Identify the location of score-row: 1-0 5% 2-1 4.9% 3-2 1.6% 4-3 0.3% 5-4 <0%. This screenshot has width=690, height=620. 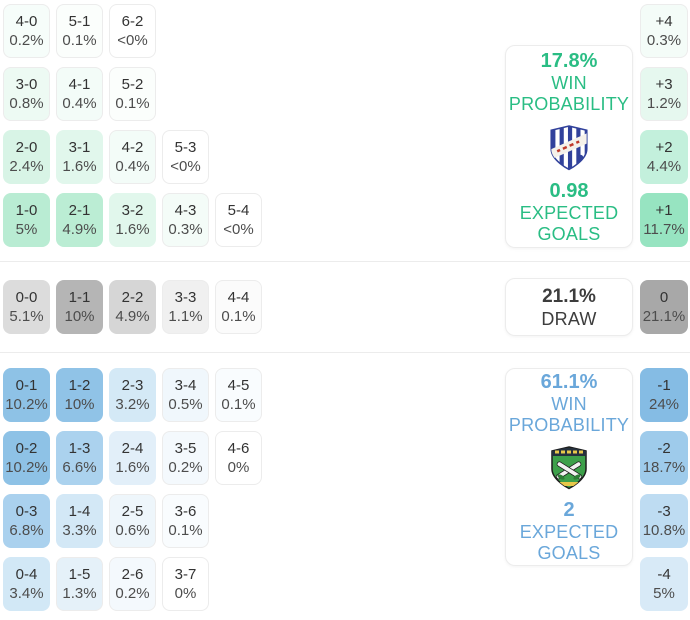
(132, 220).